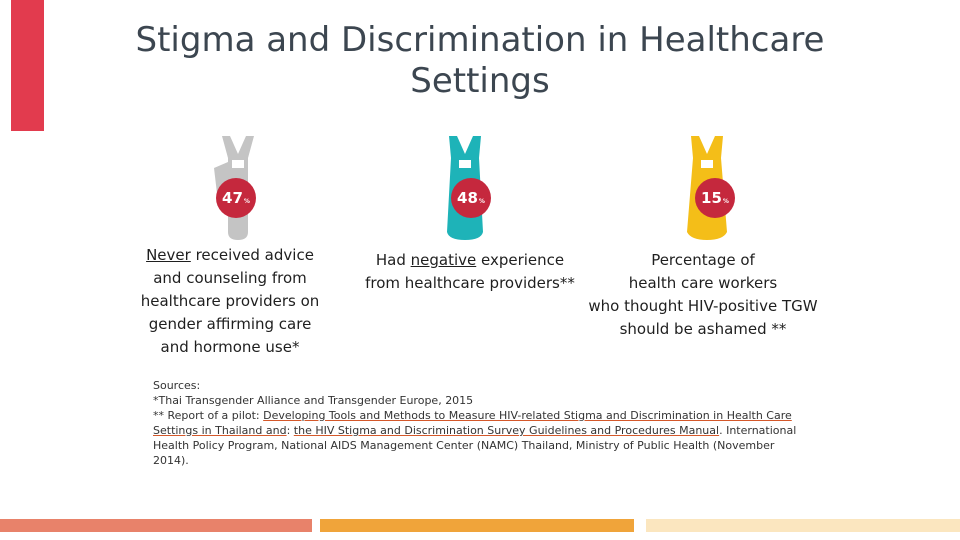 The width and height of the screenshot is (960, 540). Describe the element at coordinates (177, 385) in the screenshot. I see `sources-heading: Sources:` at that location.